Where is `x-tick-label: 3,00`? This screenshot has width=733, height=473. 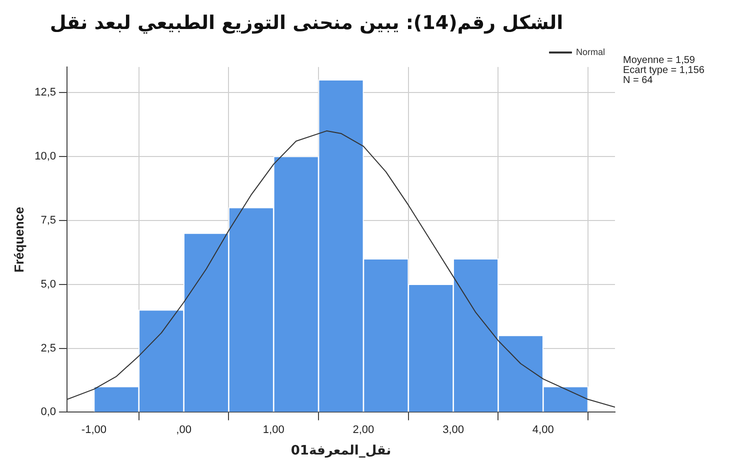 x-tick-label: 3,00 is located at coordinates (453, 430).